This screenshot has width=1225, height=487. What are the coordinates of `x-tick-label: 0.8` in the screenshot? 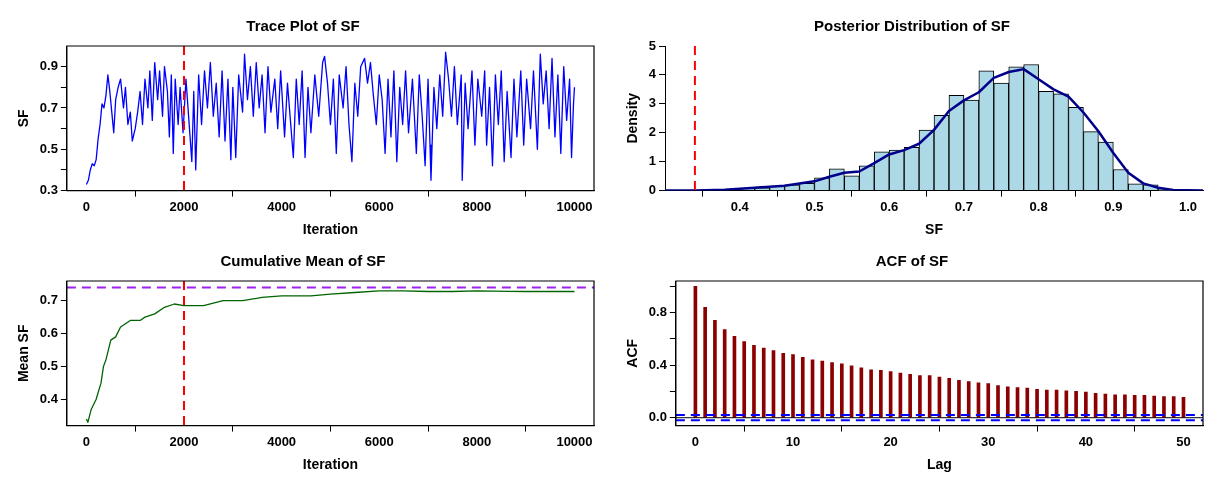 It's located at (1038, 206).